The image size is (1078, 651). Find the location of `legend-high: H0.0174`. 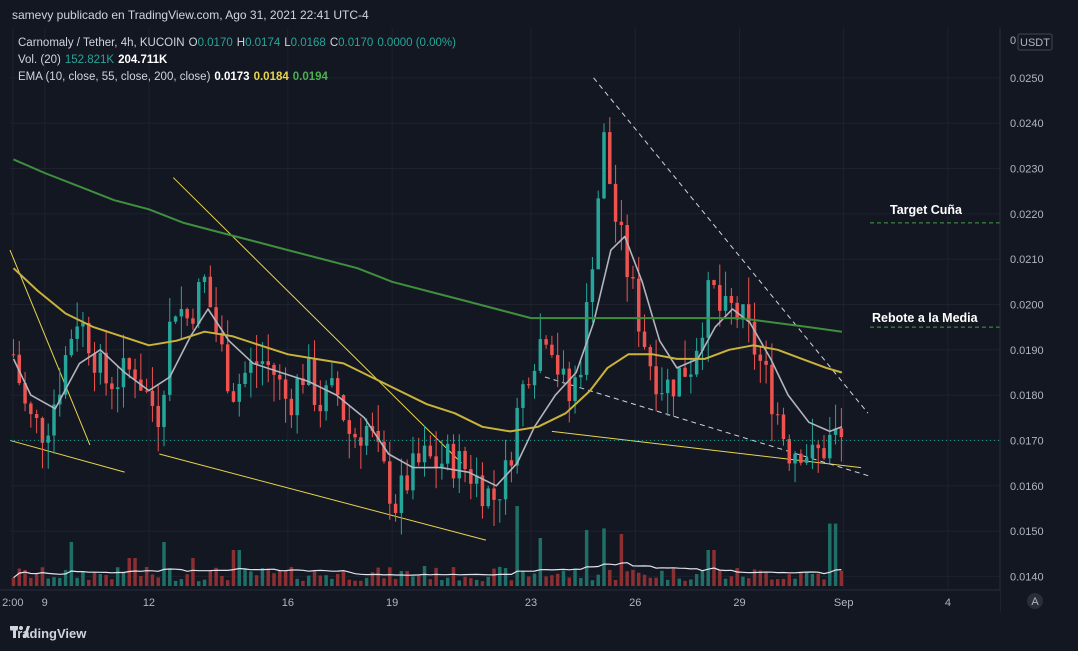

legend-high: H0.0174 is located at coordinates (259, 43).